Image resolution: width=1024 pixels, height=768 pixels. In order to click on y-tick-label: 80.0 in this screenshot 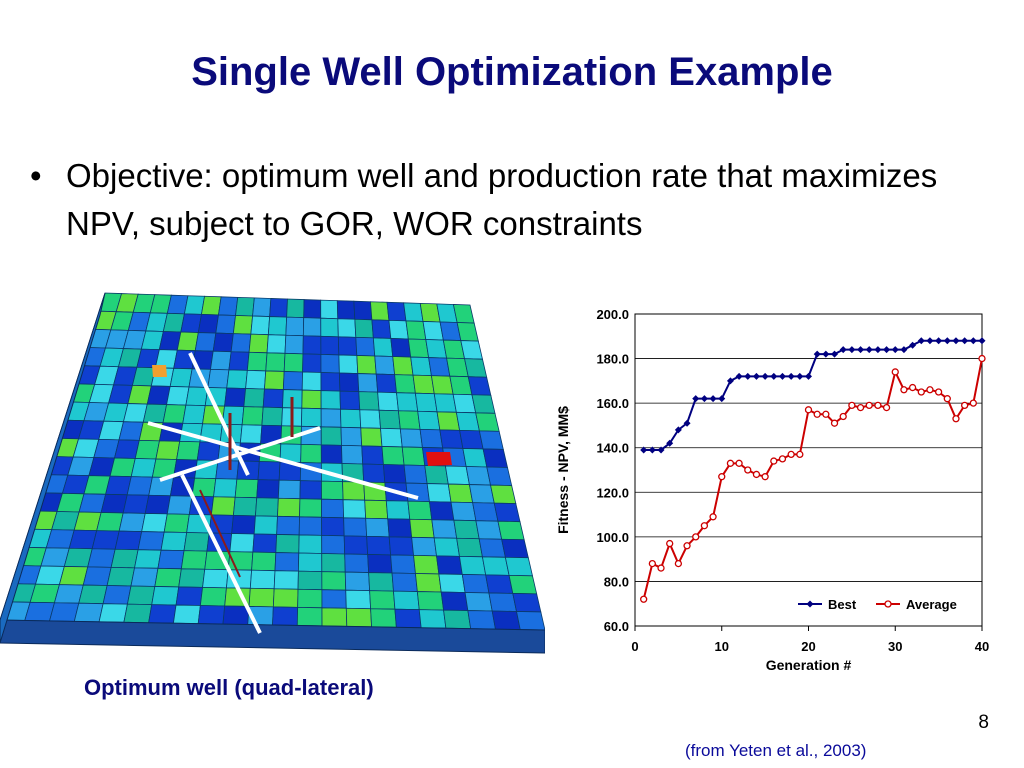, I will do `click(616, 581)`.